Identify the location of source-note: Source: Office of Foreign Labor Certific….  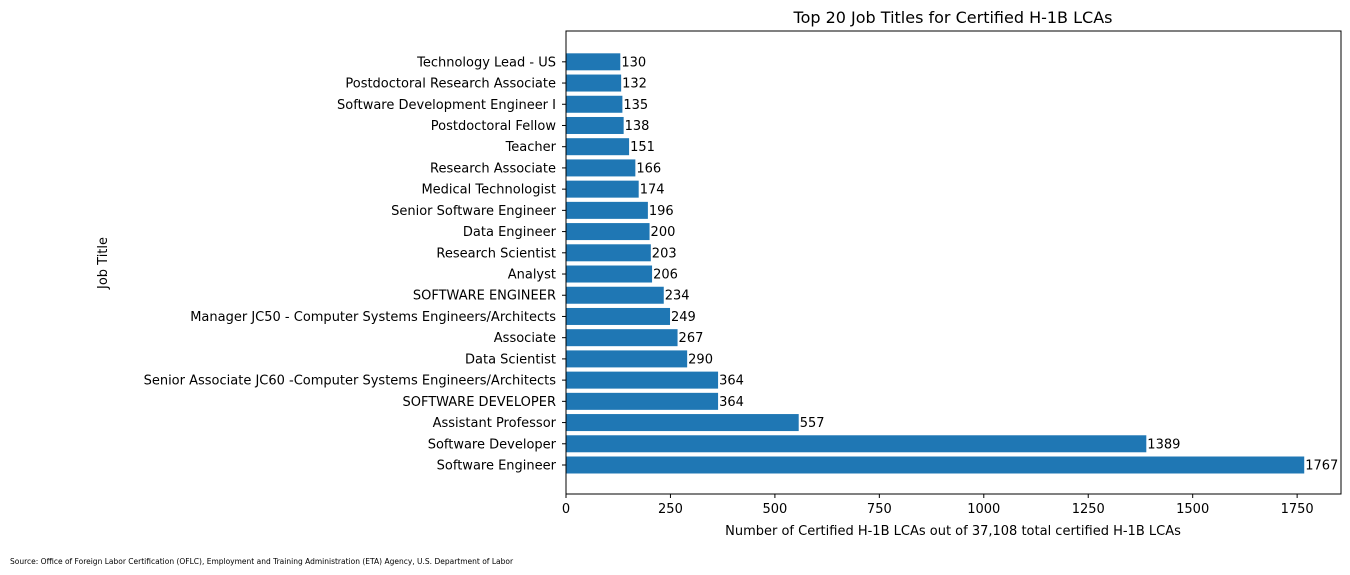
(262, 561).